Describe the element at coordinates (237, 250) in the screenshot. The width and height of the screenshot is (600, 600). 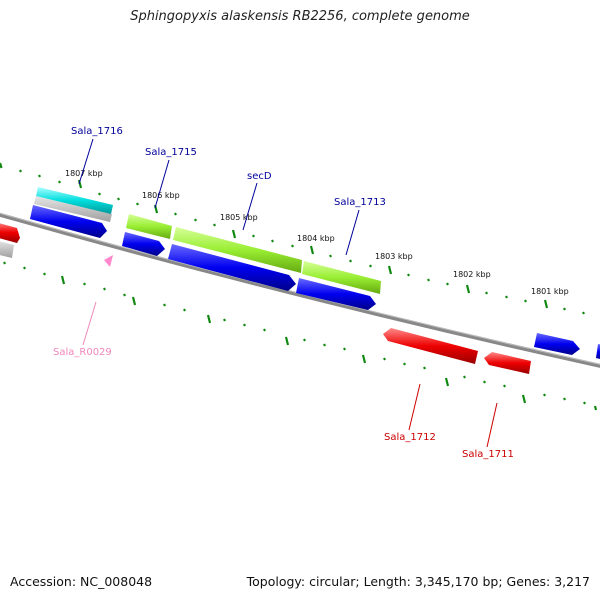
I see `feature-orf-secd` at that location.